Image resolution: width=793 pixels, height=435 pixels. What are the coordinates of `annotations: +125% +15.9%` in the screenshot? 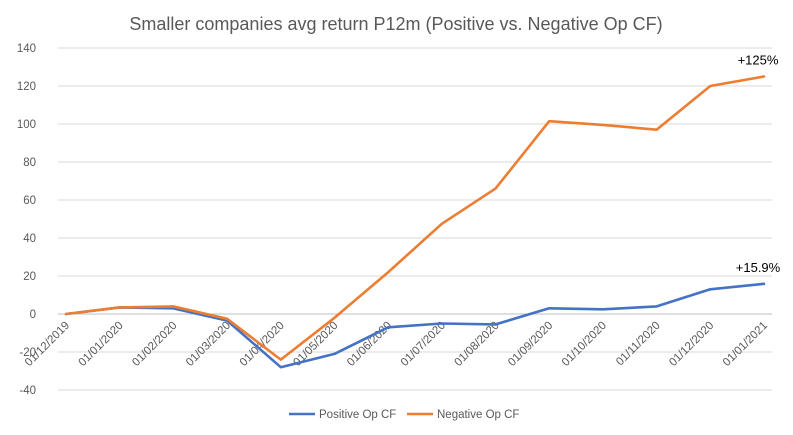 It's located at (758, 164).